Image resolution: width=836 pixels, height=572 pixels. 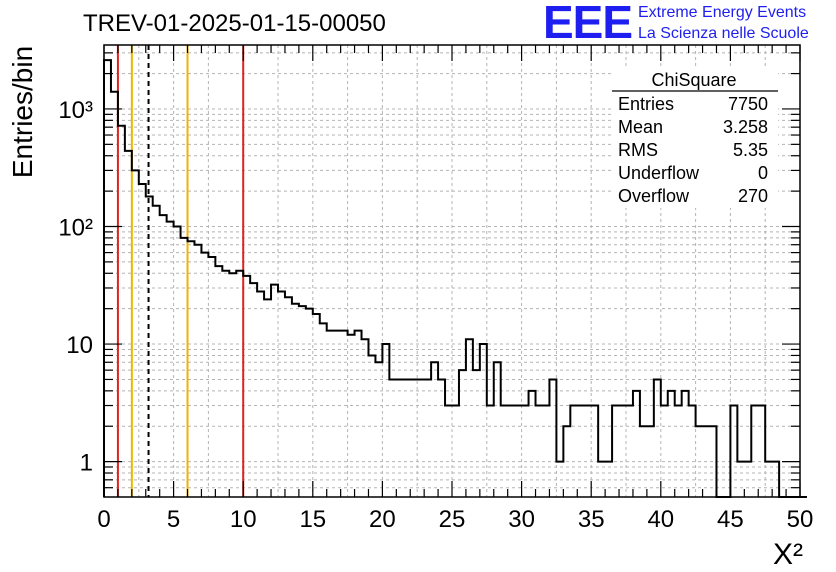 I want to click on x-tick-label: 35, so click(x=591, y=519).